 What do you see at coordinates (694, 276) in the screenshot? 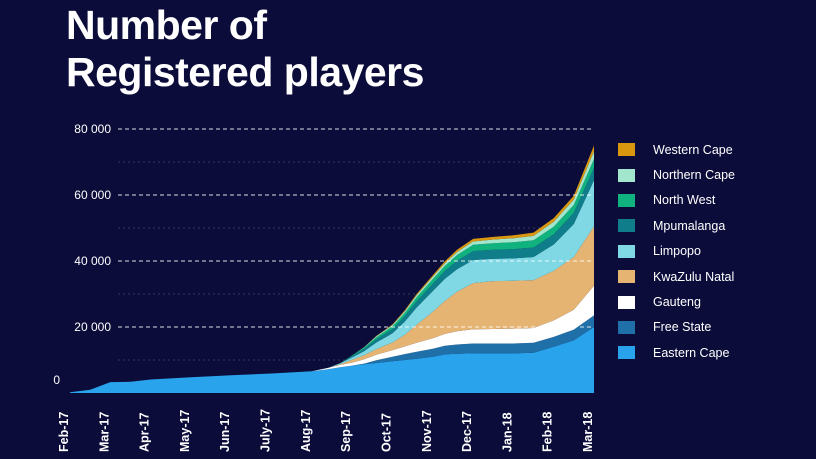
I see `legend-label-kwazulu-natal: KwaZulu Natal` at bounding box center [694, 276].